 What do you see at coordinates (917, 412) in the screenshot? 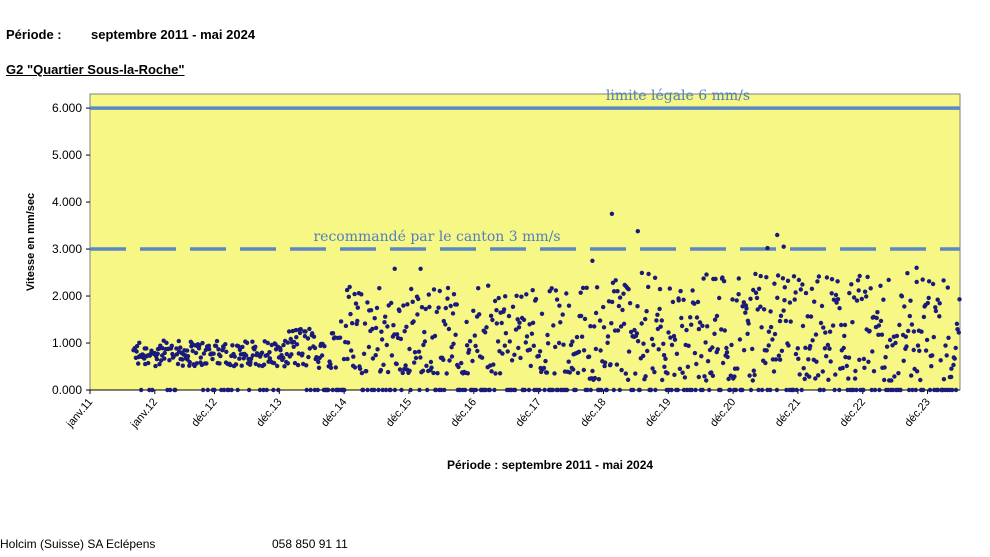
I see `x-tick-label: déc.23` at bounding box center [917, 412].